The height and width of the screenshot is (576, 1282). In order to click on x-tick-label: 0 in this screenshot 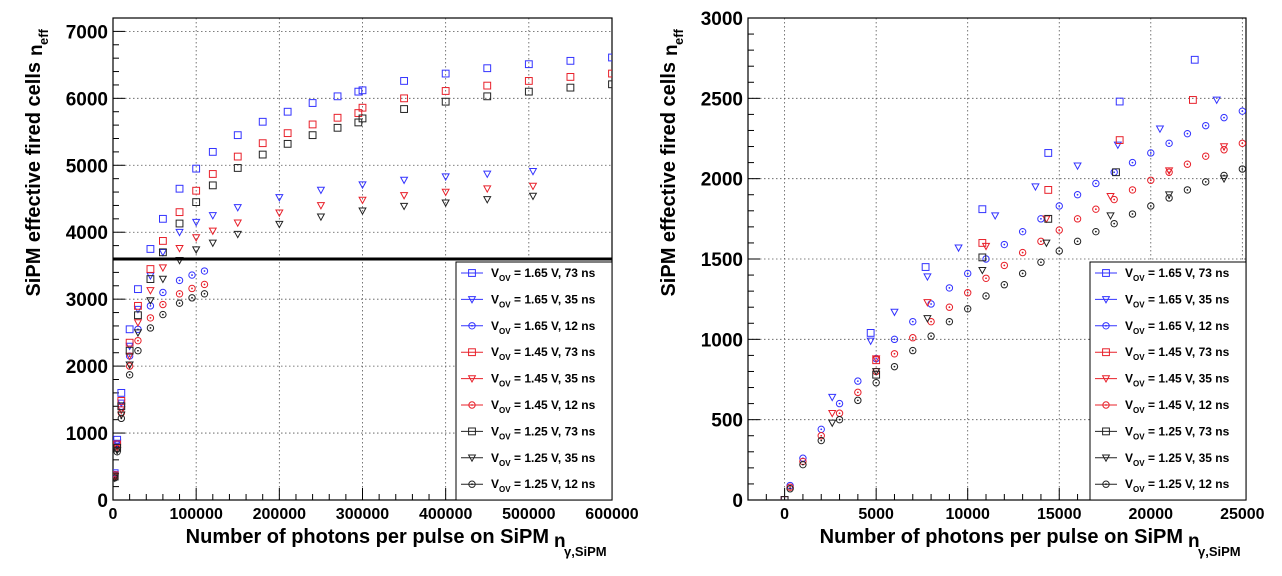, I will do `click(784, 514)`.